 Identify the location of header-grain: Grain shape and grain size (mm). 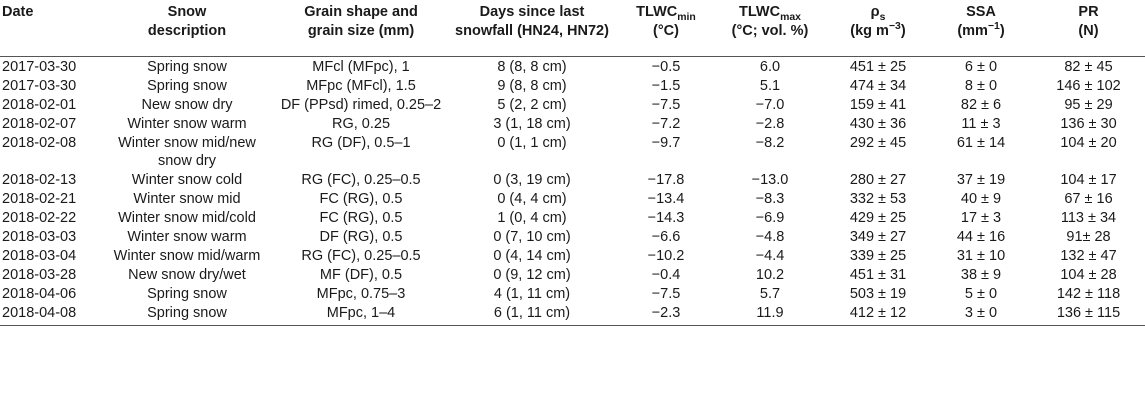
(361, 28).